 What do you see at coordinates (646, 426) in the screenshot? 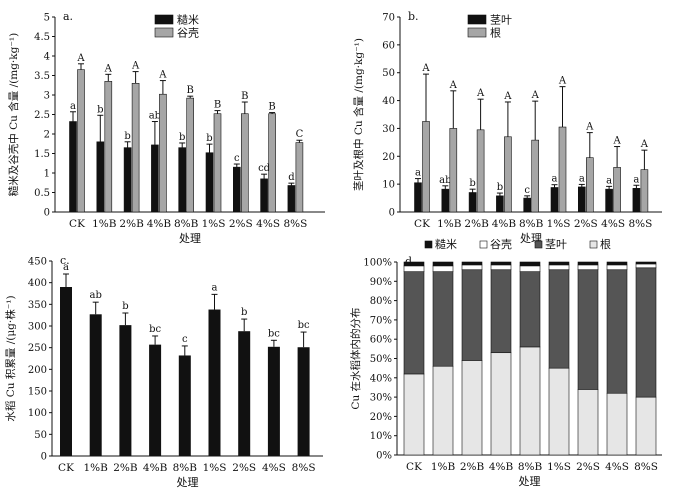
I see `stack-segment-d-根-8%S` at bounding box center [646, 426].